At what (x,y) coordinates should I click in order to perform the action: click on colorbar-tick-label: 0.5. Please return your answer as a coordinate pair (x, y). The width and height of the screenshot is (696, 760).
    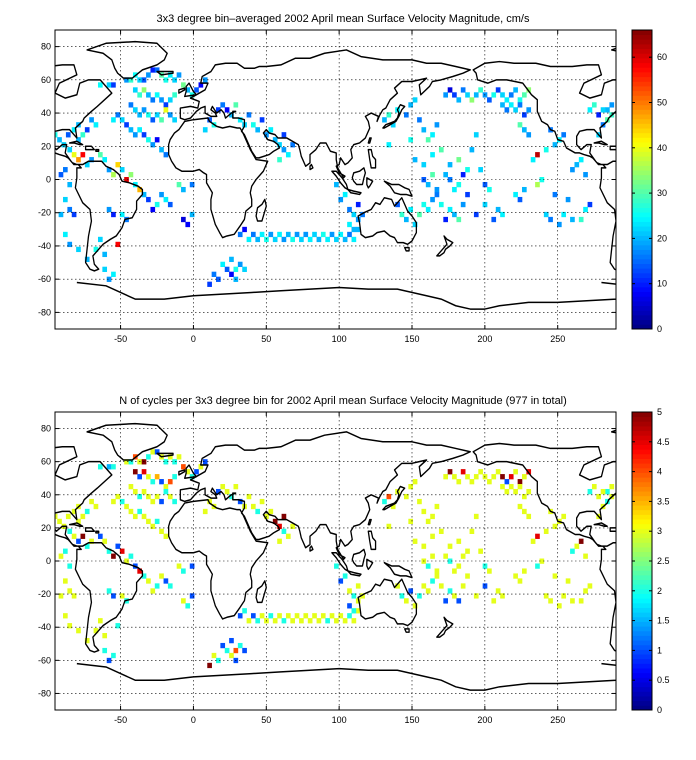
    Looking at the image, I should click on (663, 680).